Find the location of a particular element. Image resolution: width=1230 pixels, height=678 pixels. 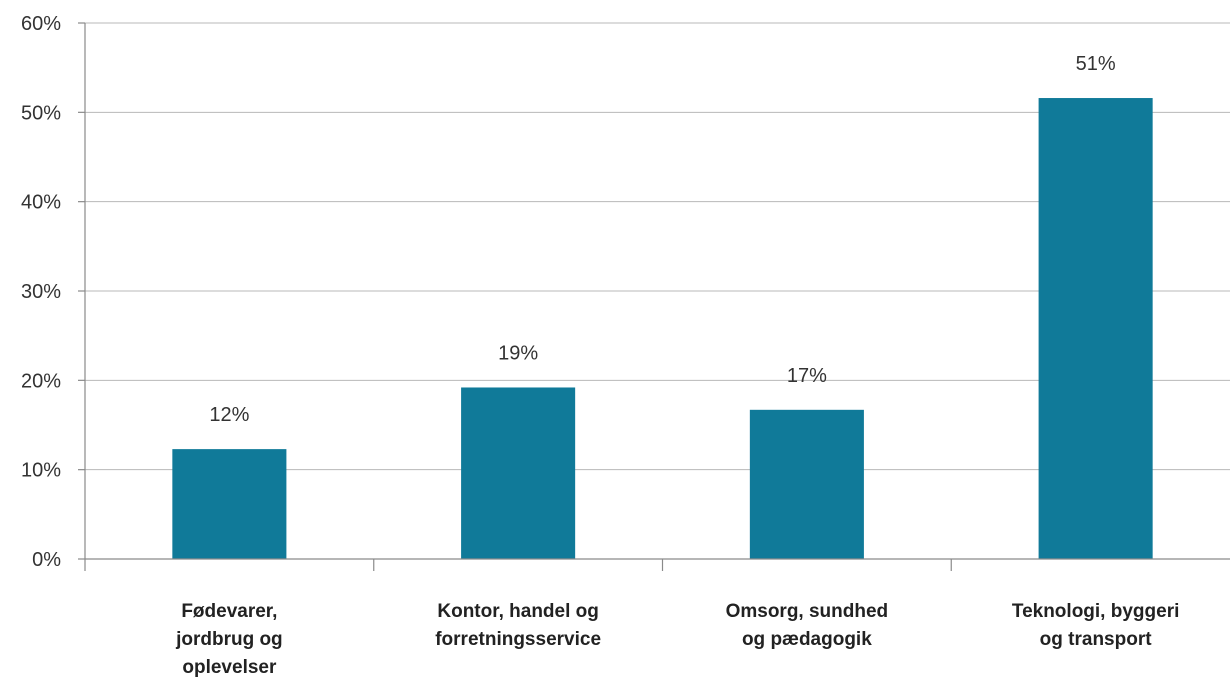

category-label: Fødevarer, jordbrug og oplevelser is located at coordinates (229, 639).